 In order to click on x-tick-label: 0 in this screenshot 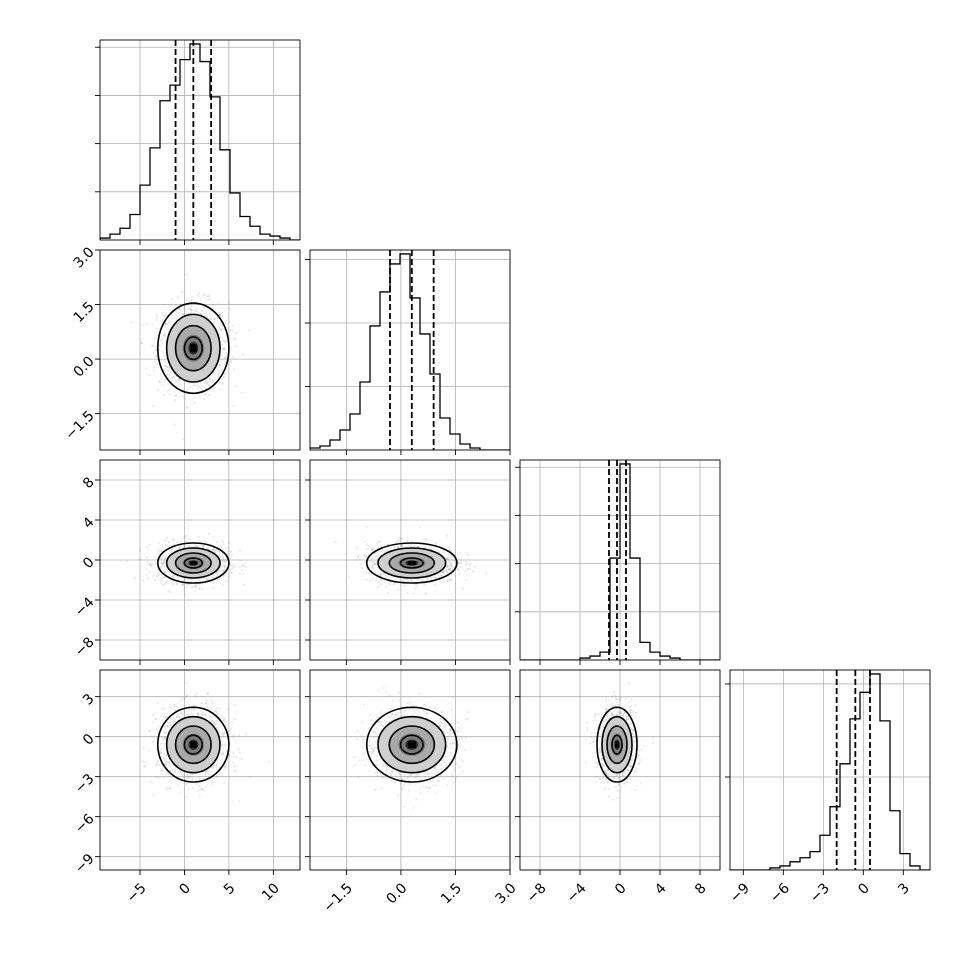, I will do `click(185, 889)`.